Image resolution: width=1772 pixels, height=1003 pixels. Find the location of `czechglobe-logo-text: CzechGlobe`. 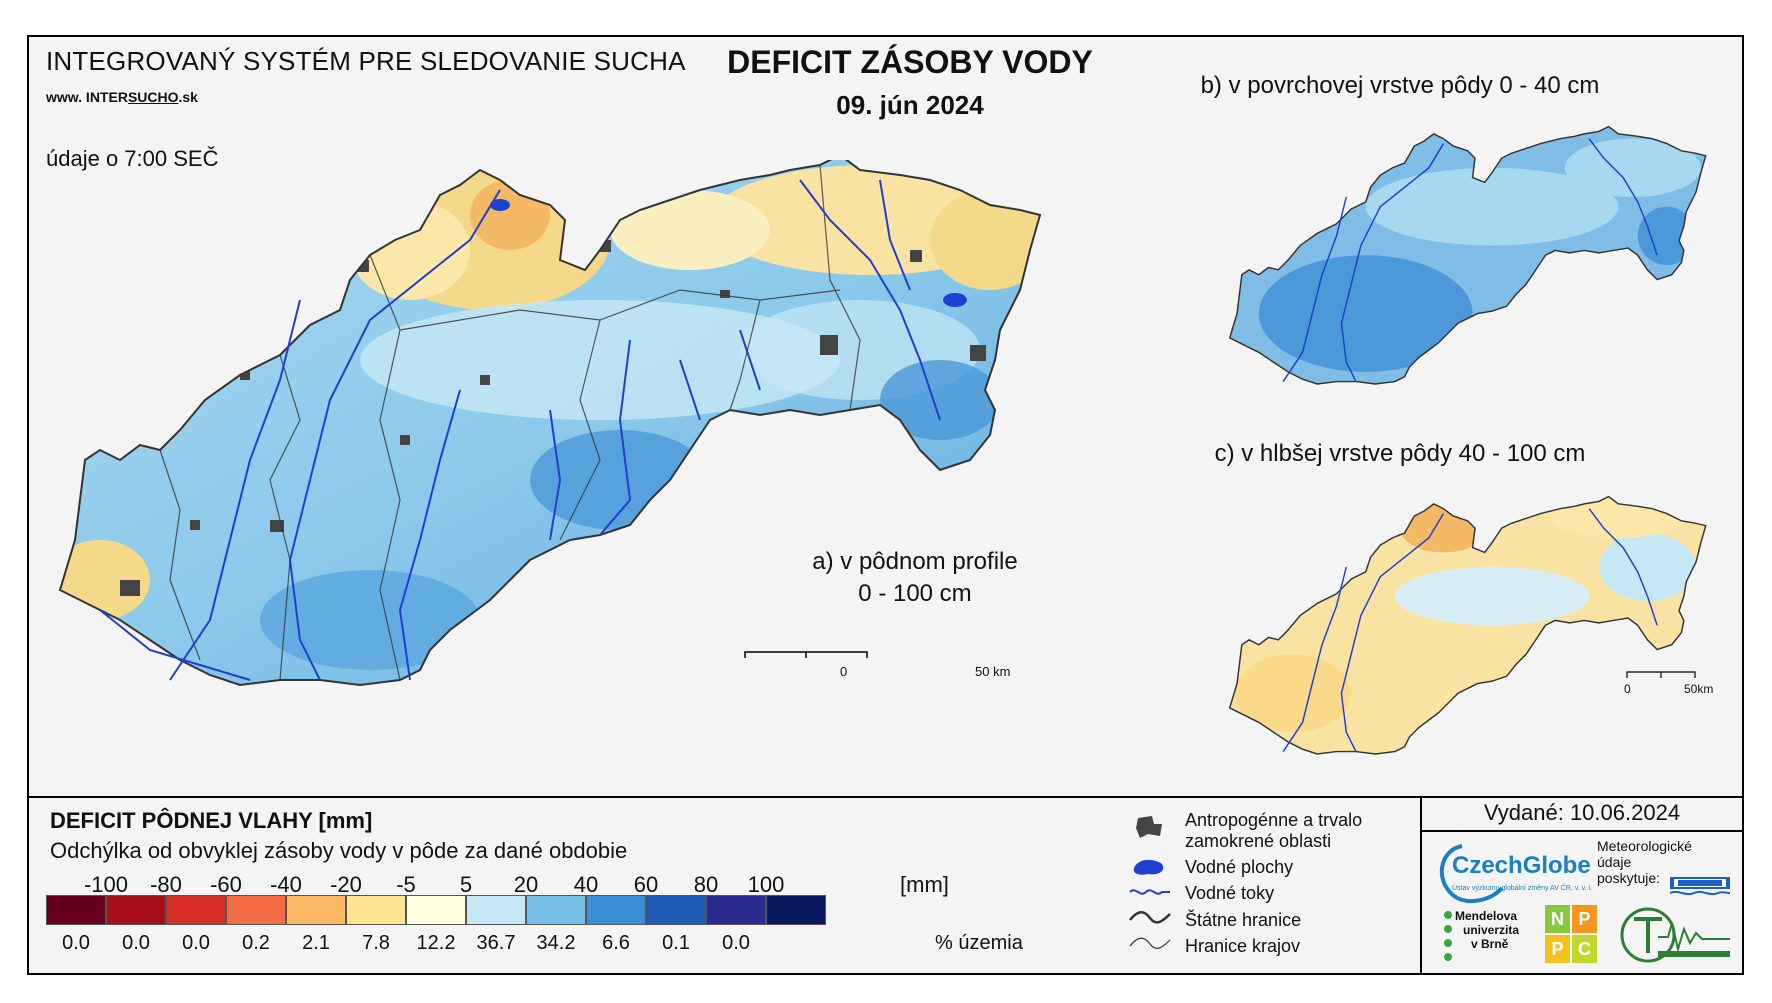

czechglobe-logo-text: CzechGlobe is located at coordinates (1521, 865).